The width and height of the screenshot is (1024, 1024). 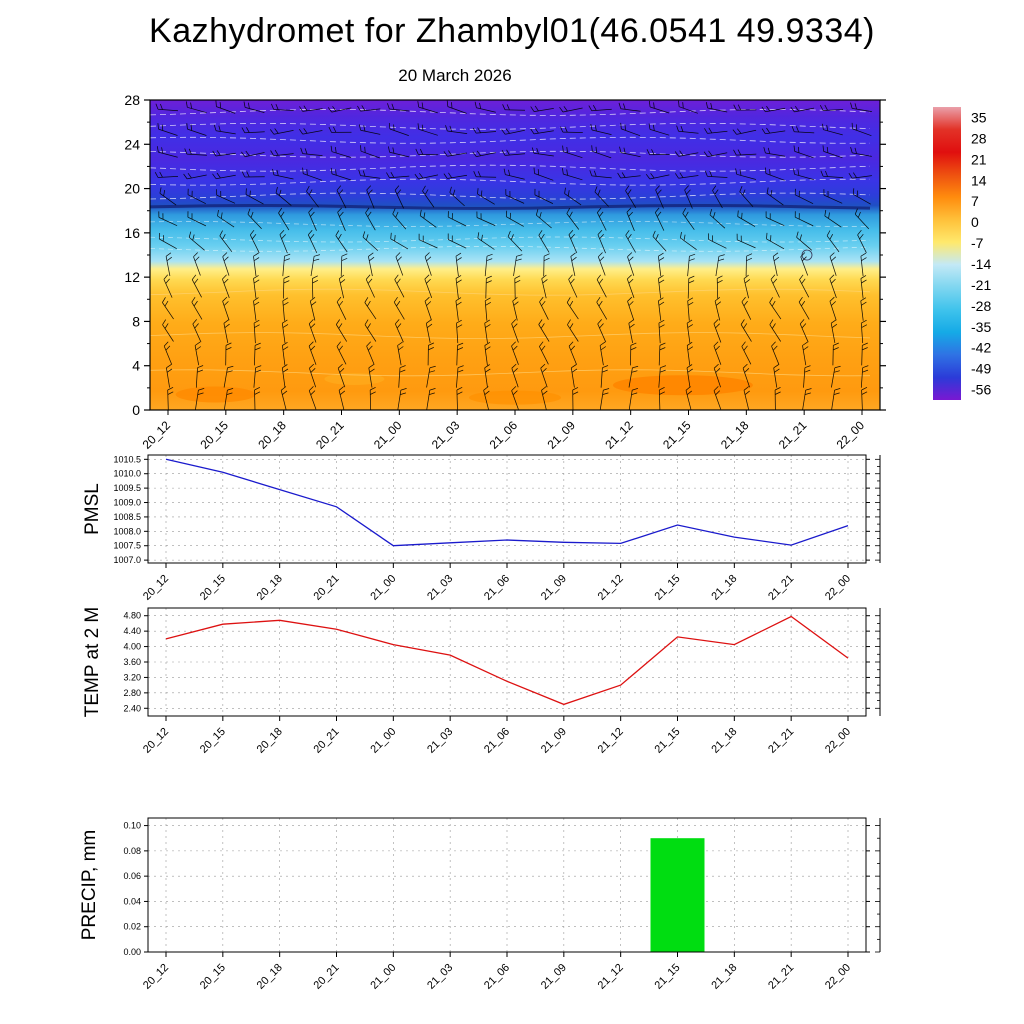 What do you see at coordinates (132, 189) in the screenshot?
I see `y-tick-label: 20` at bounding box center [132, 189].